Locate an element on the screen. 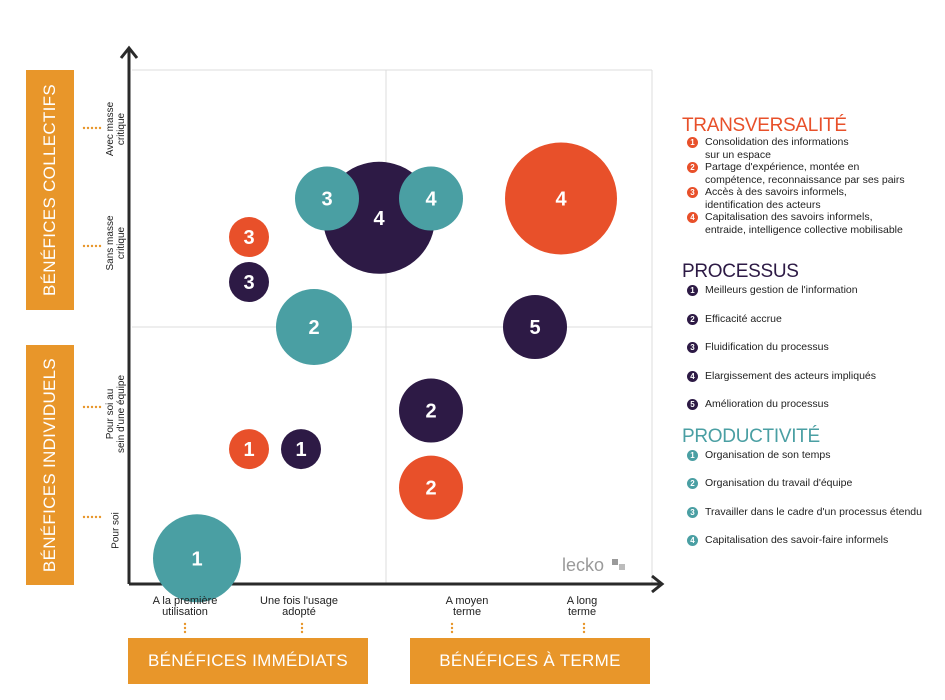 The height and width of the screenshot is (700, 945). legend-title: PRODUCTIVITÉ is located at coordinates (751, 436).